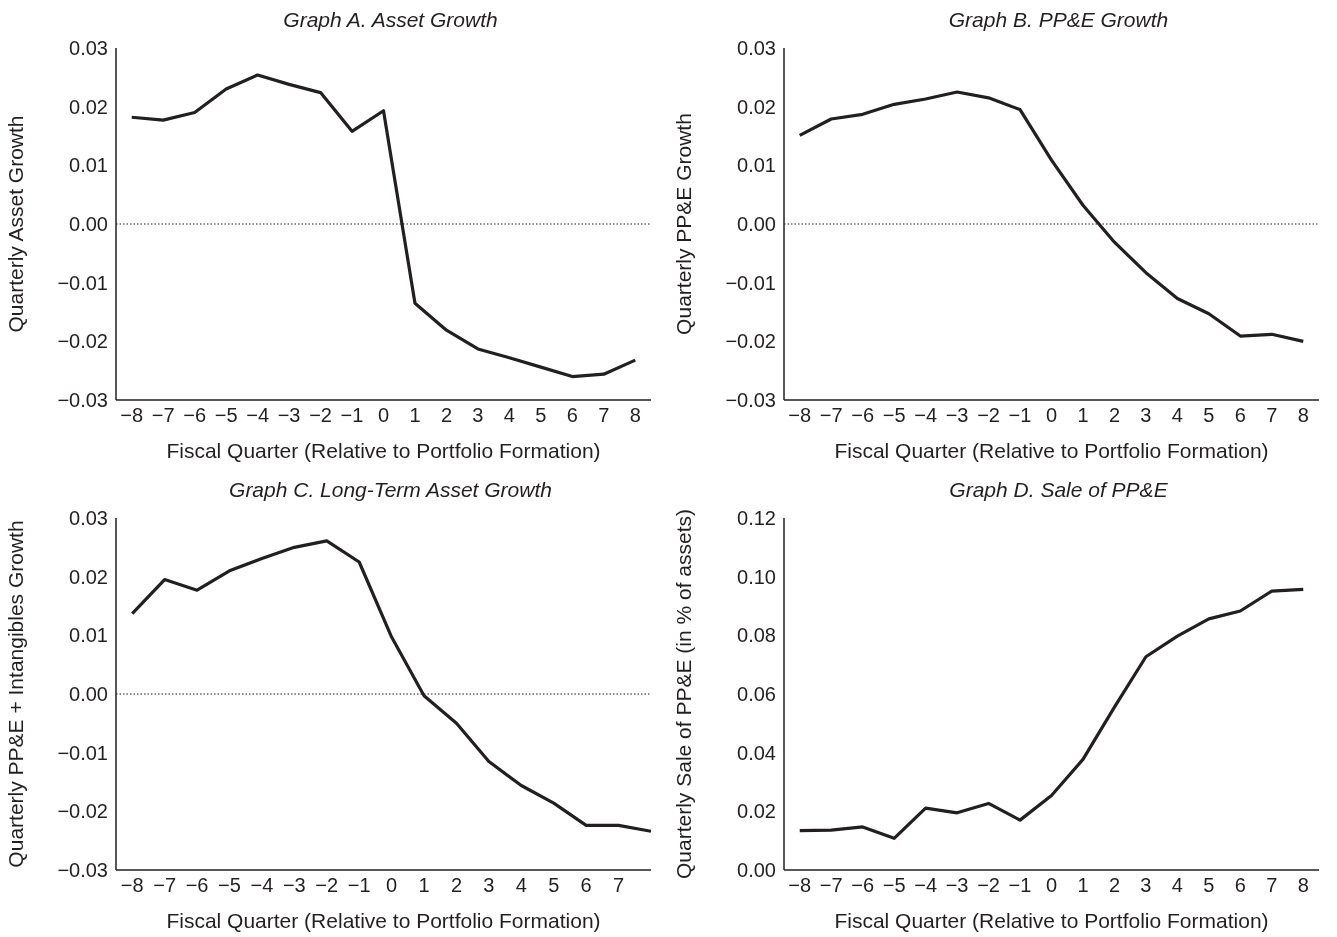 Image resolution: width=1337 pixels, height=937 pixels. I want to click on chart-title: Graph D. Sale of PP&E, so click(1058, 490).